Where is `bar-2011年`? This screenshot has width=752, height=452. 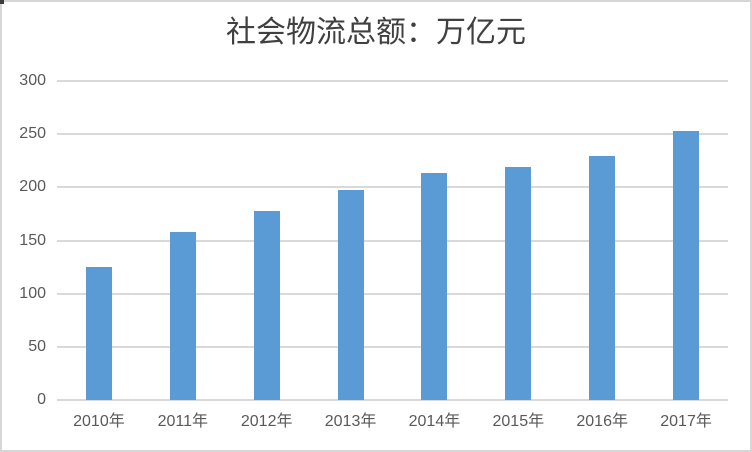
bar-2011年 is located at coordinates (182, 315).